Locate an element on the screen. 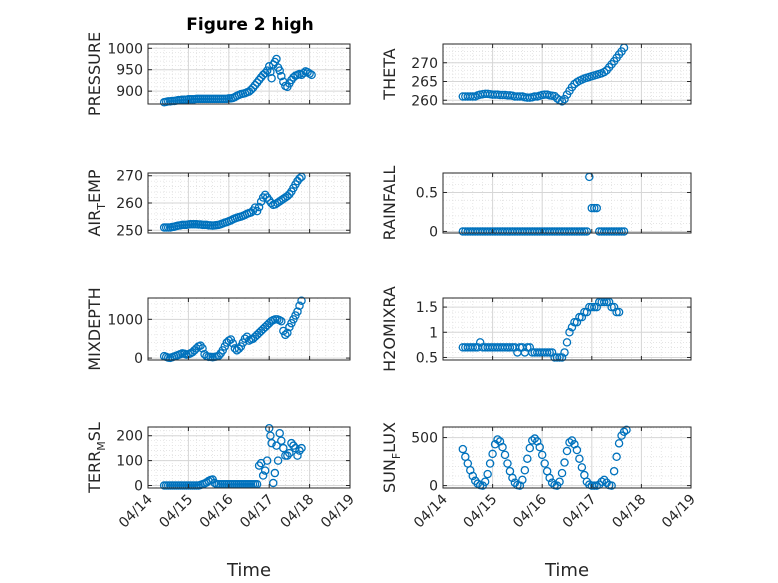  axes-background is located at coordinates (249, 457).